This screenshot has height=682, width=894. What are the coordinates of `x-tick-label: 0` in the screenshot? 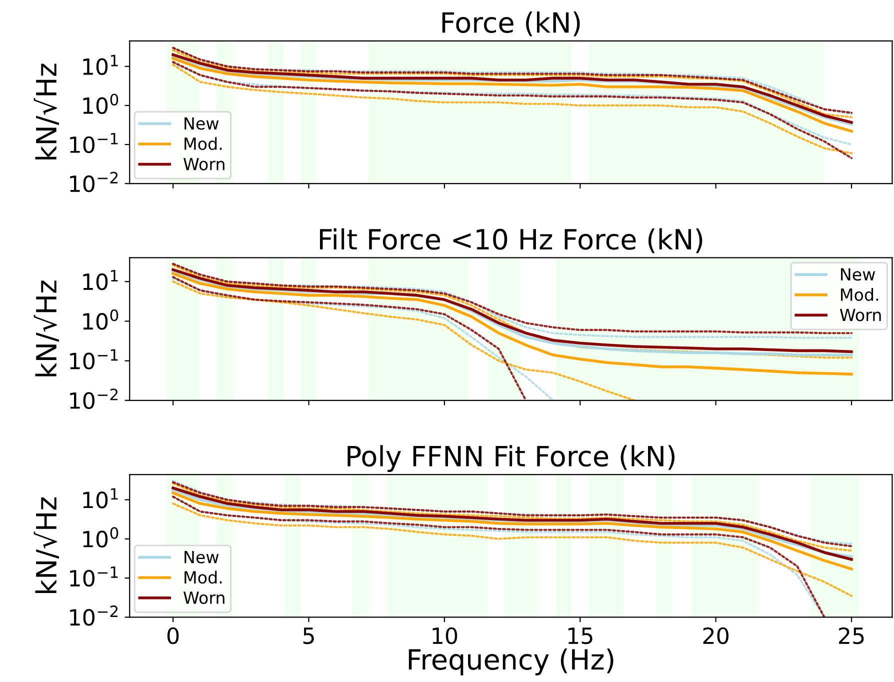 It's located at (173, 635).